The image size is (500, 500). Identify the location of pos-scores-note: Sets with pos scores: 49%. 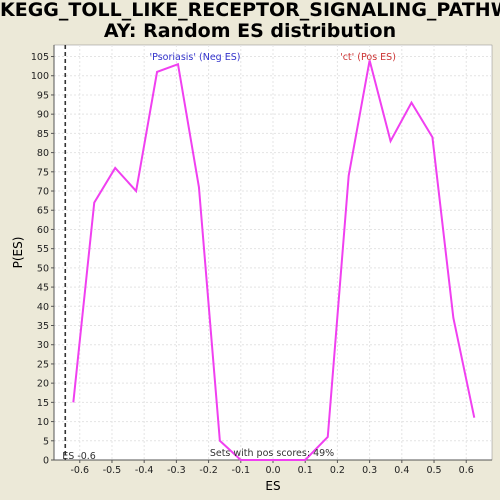
(272, 453).